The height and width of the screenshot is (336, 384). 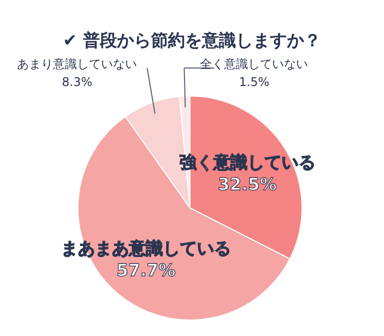 I want to click on data-label: 1.5%, so click(x=254, y=82).